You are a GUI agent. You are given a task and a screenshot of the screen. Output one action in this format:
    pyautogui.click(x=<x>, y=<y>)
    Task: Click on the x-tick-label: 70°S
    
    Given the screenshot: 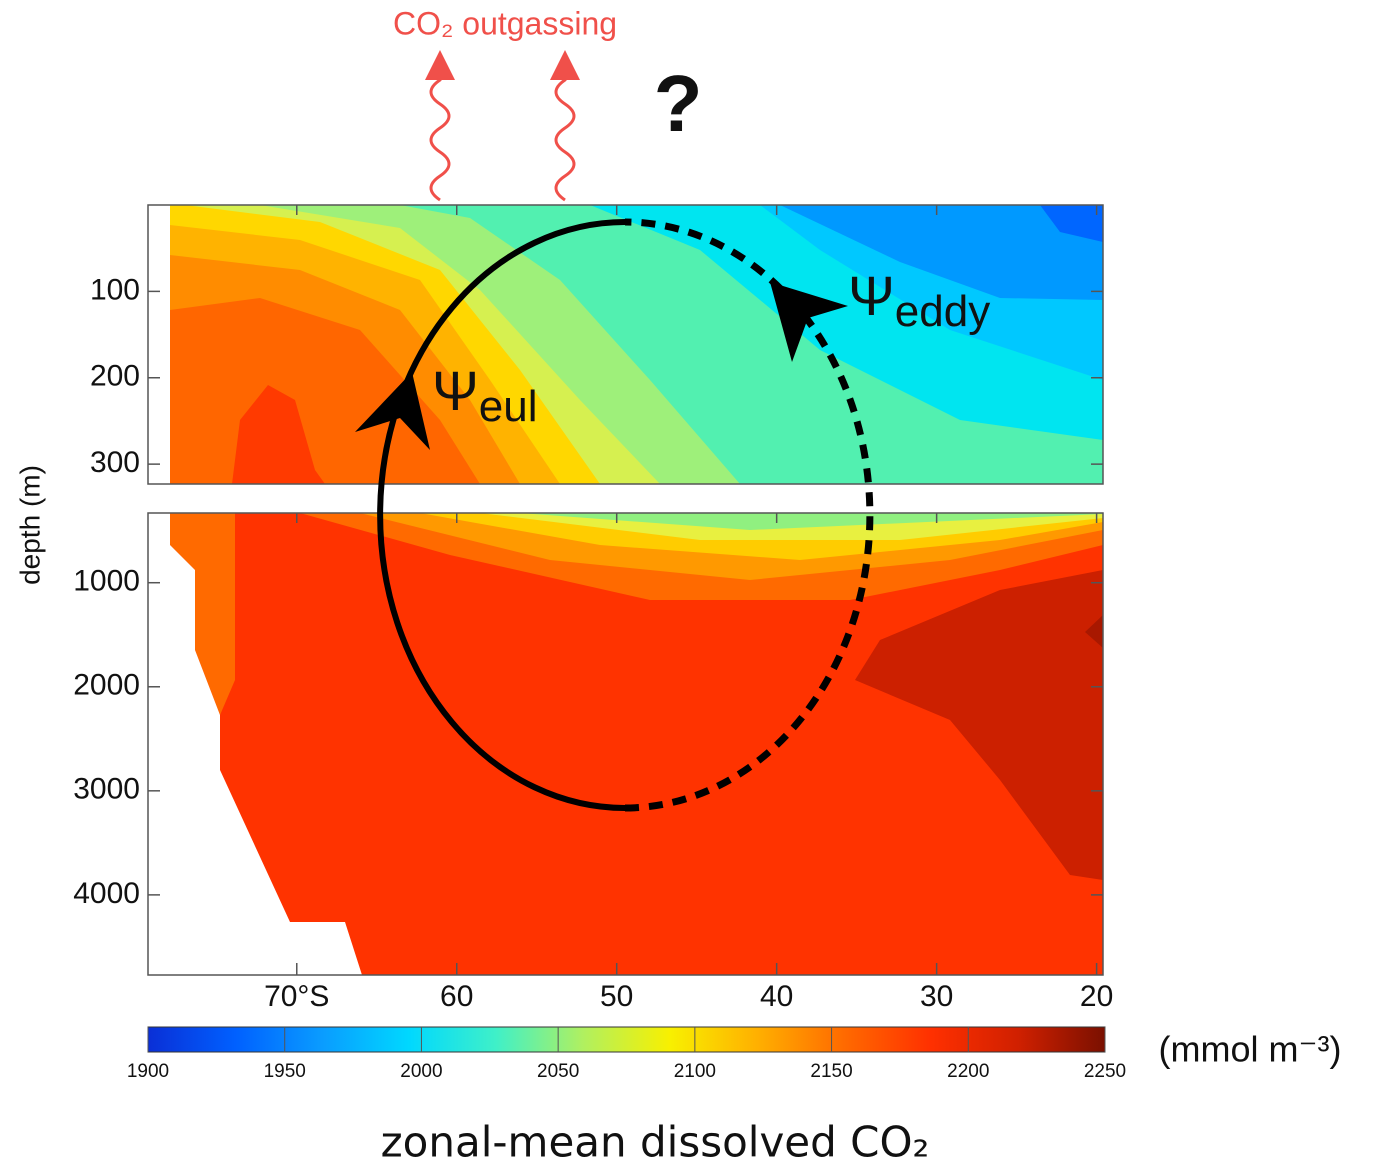 What is the action you would take?
    pyautogui.click(x=296, y=996)
    